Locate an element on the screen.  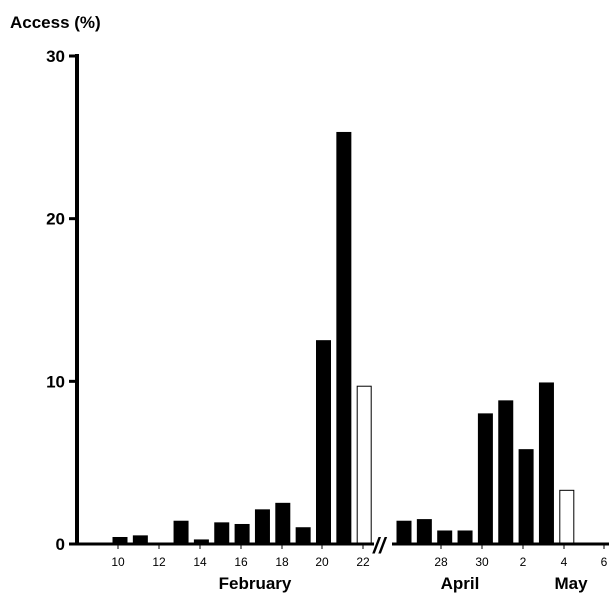
y-tick-label: 20 is located at coordinates (55, 219).